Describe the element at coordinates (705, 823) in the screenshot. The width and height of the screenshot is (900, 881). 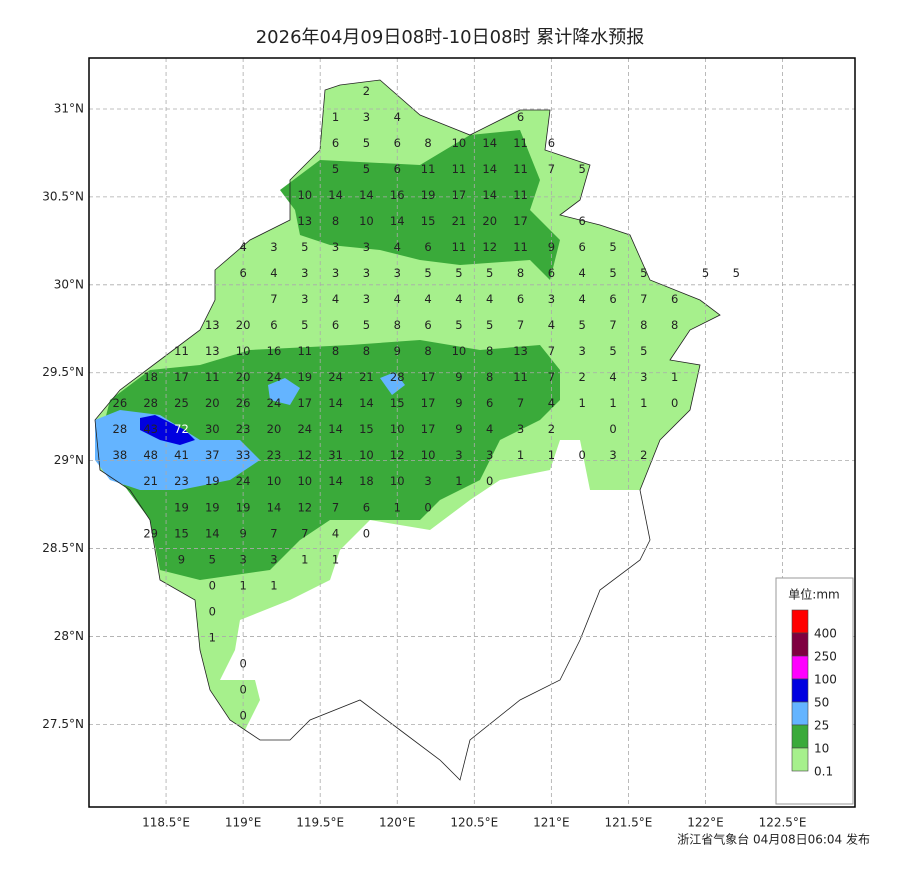
I see `x-tick-label: 122°E` at that location.